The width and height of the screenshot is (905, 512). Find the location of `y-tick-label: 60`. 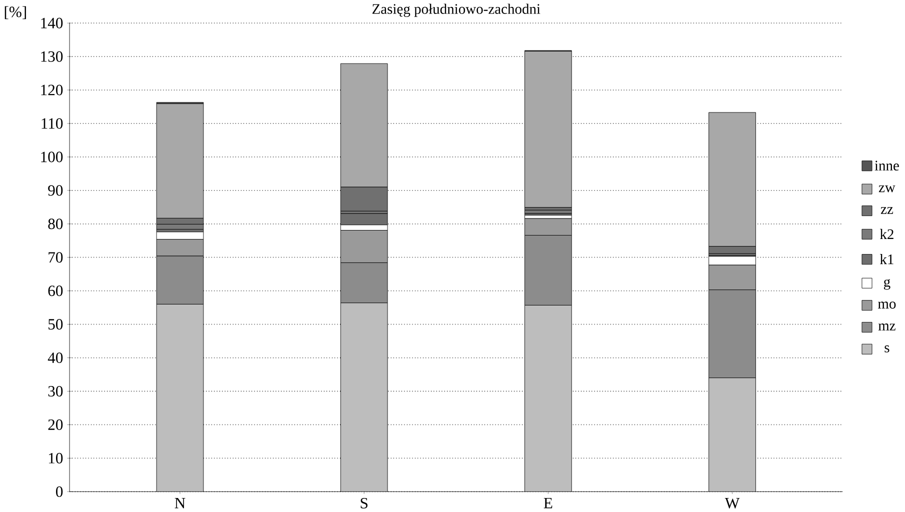

y-tick-label: 60 is located at coordinates (55, 290).